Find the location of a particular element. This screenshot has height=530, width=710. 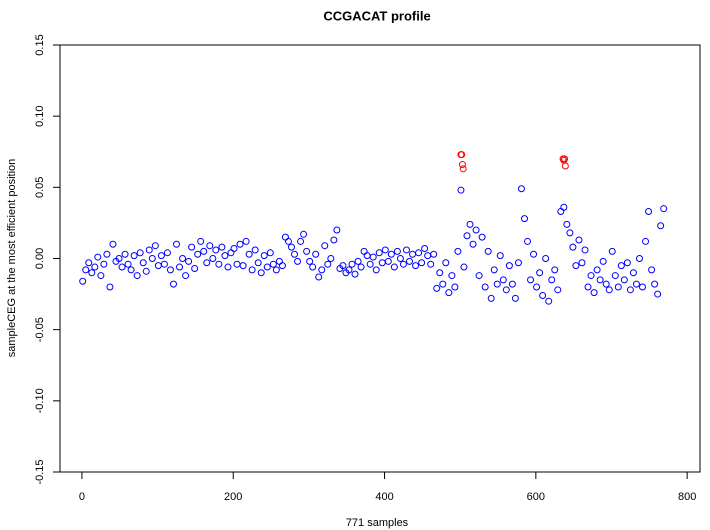

chart-title: CCGACAT profile is located at coordinates (376, 15).